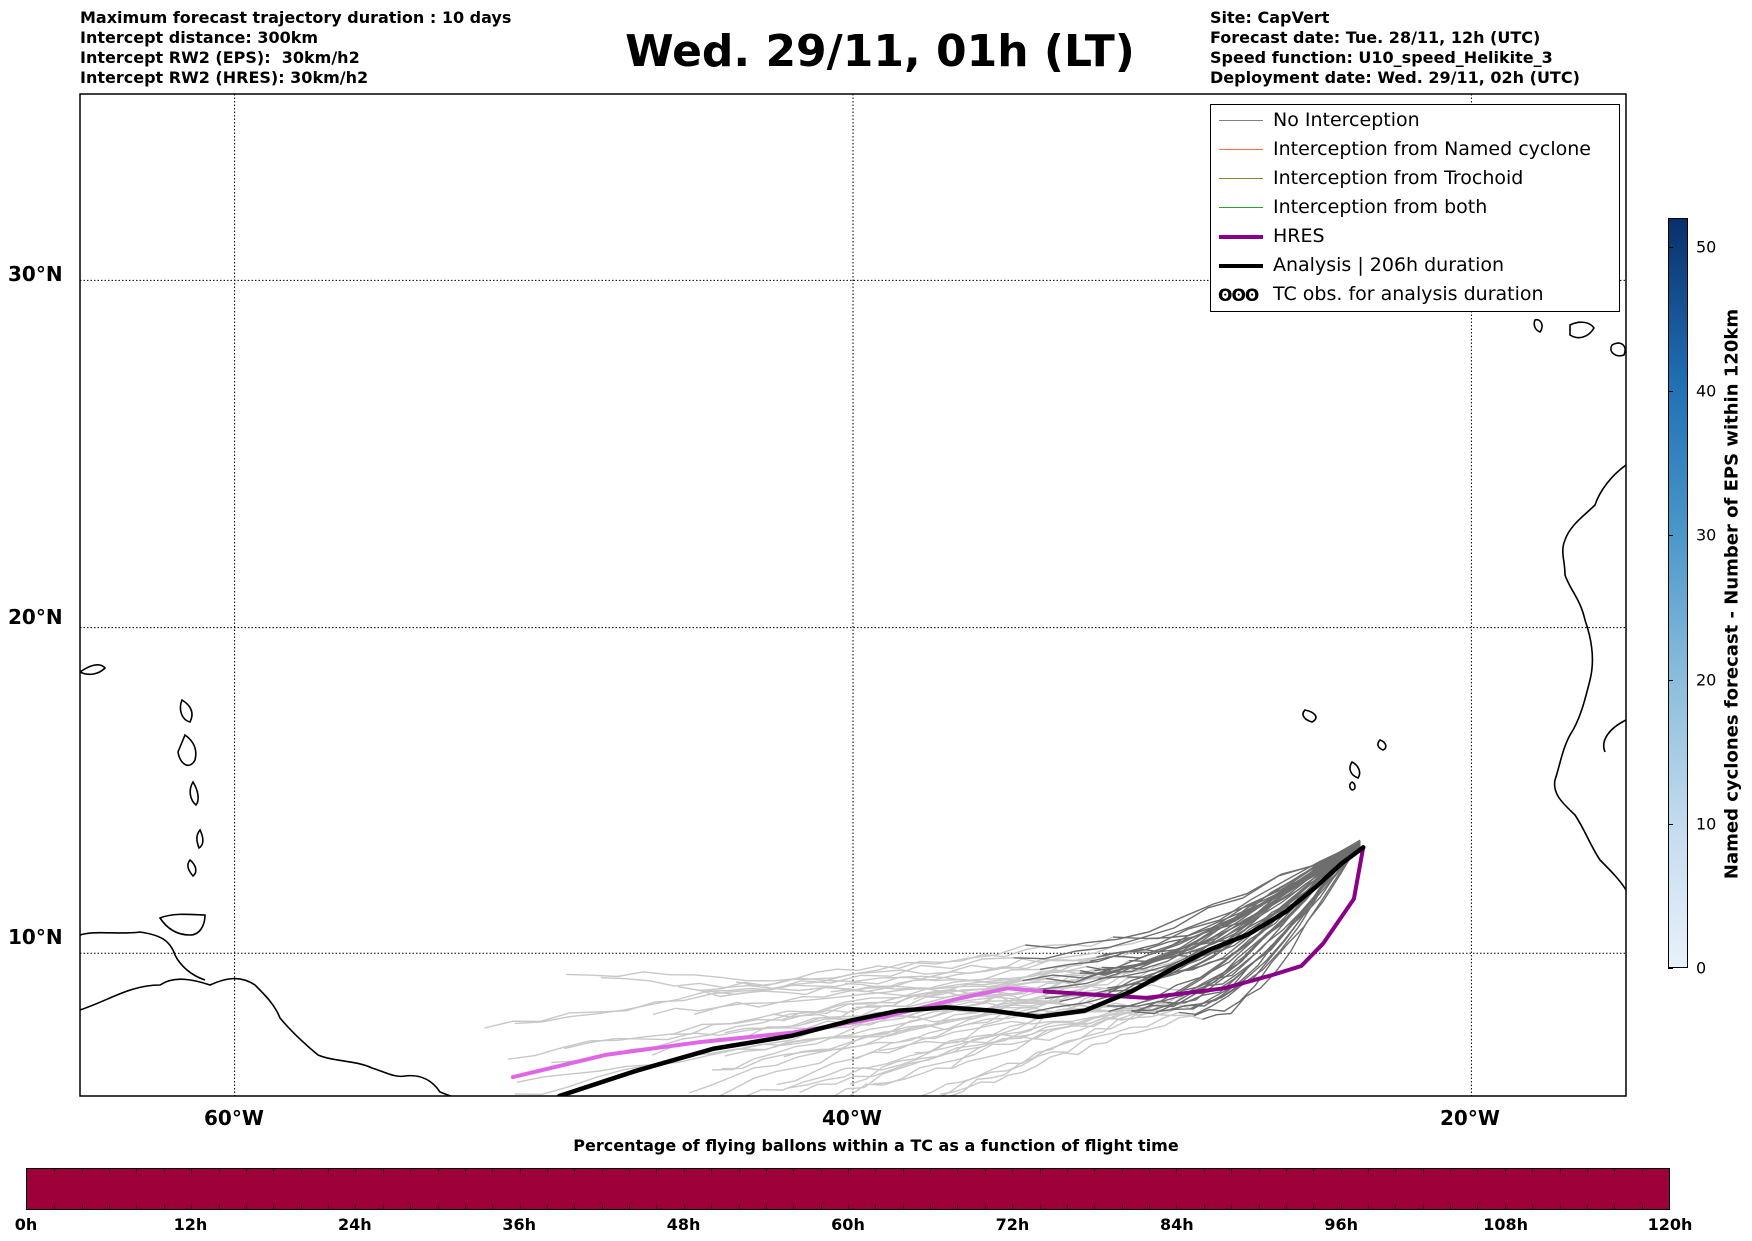 This screenshot has height=1241, width=1752. What do you see at coordinates (852, 1118) in the screenshot?
I see `lon-label-40w: 40°W` at bounding box center [852, 1118].